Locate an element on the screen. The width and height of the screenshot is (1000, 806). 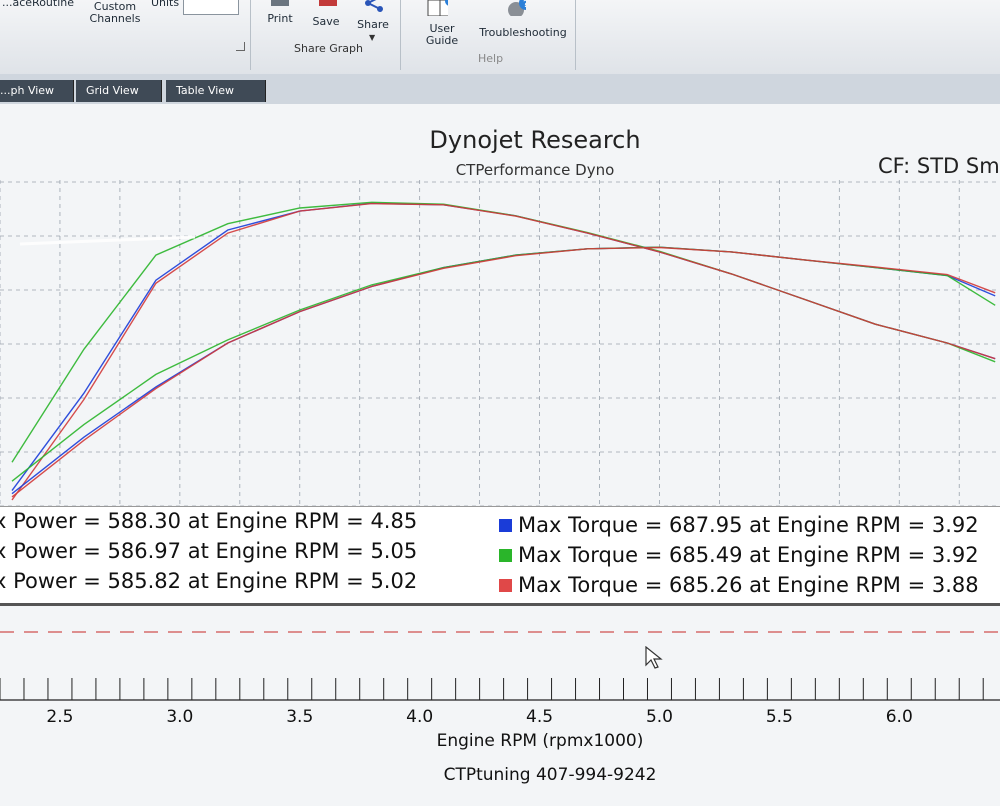
user-guide-icon is located at coordinates (437, 8).